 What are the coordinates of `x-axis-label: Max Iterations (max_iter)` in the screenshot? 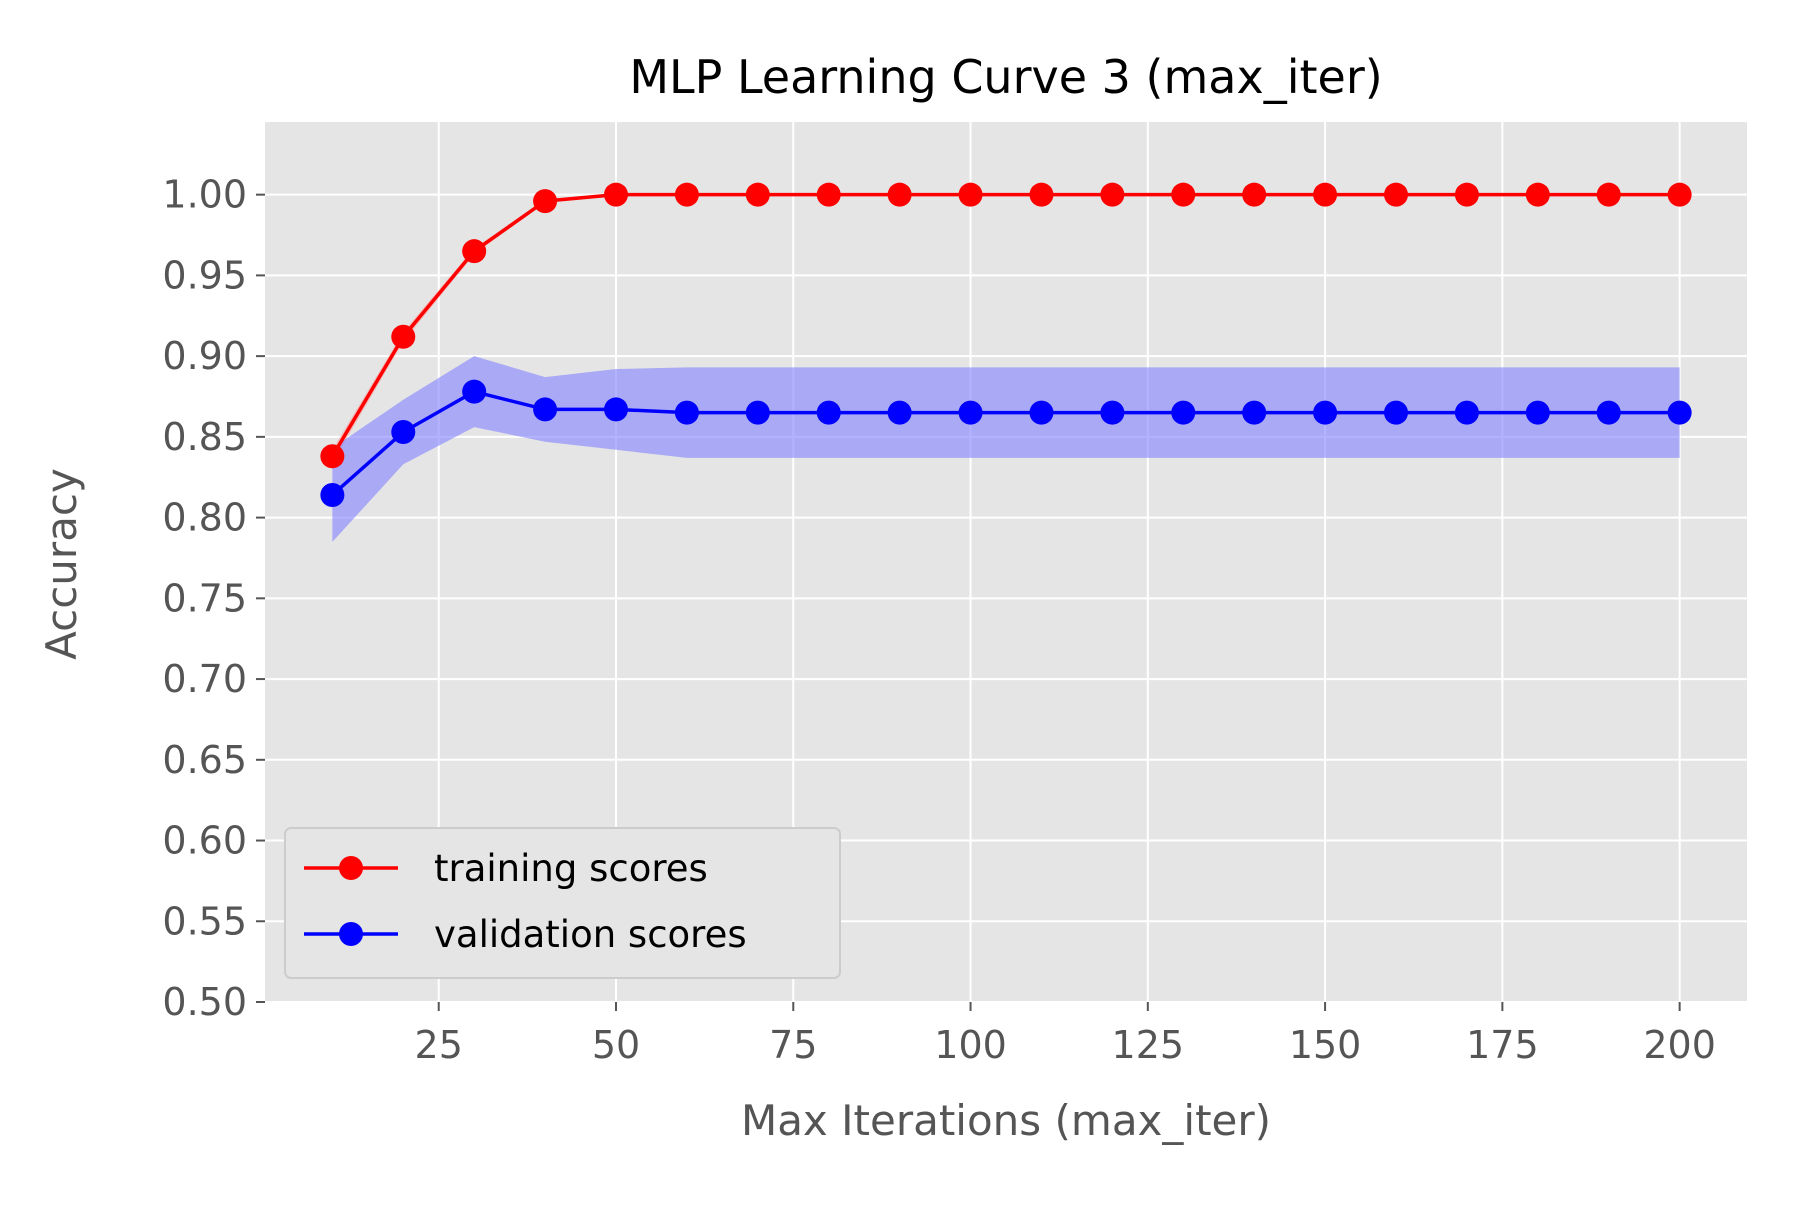 It's located at (1006, 1120).